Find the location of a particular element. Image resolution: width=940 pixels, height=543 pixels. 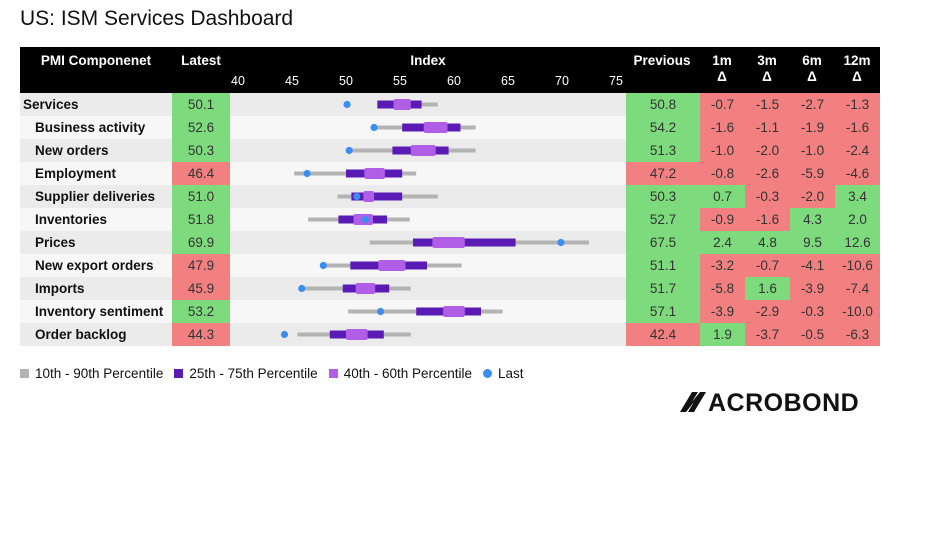

header-6m-delta: Δ is located at coordinates (812, 76).